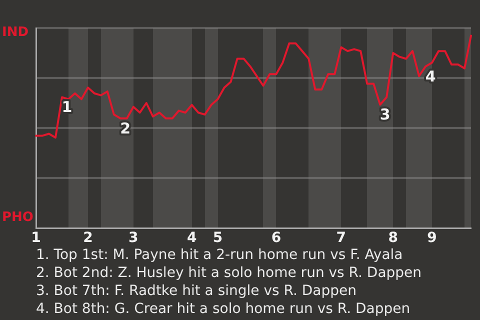 The height and width of the screenshot is (320, 480). I want to click on annotation: 2, so click(125, 128).